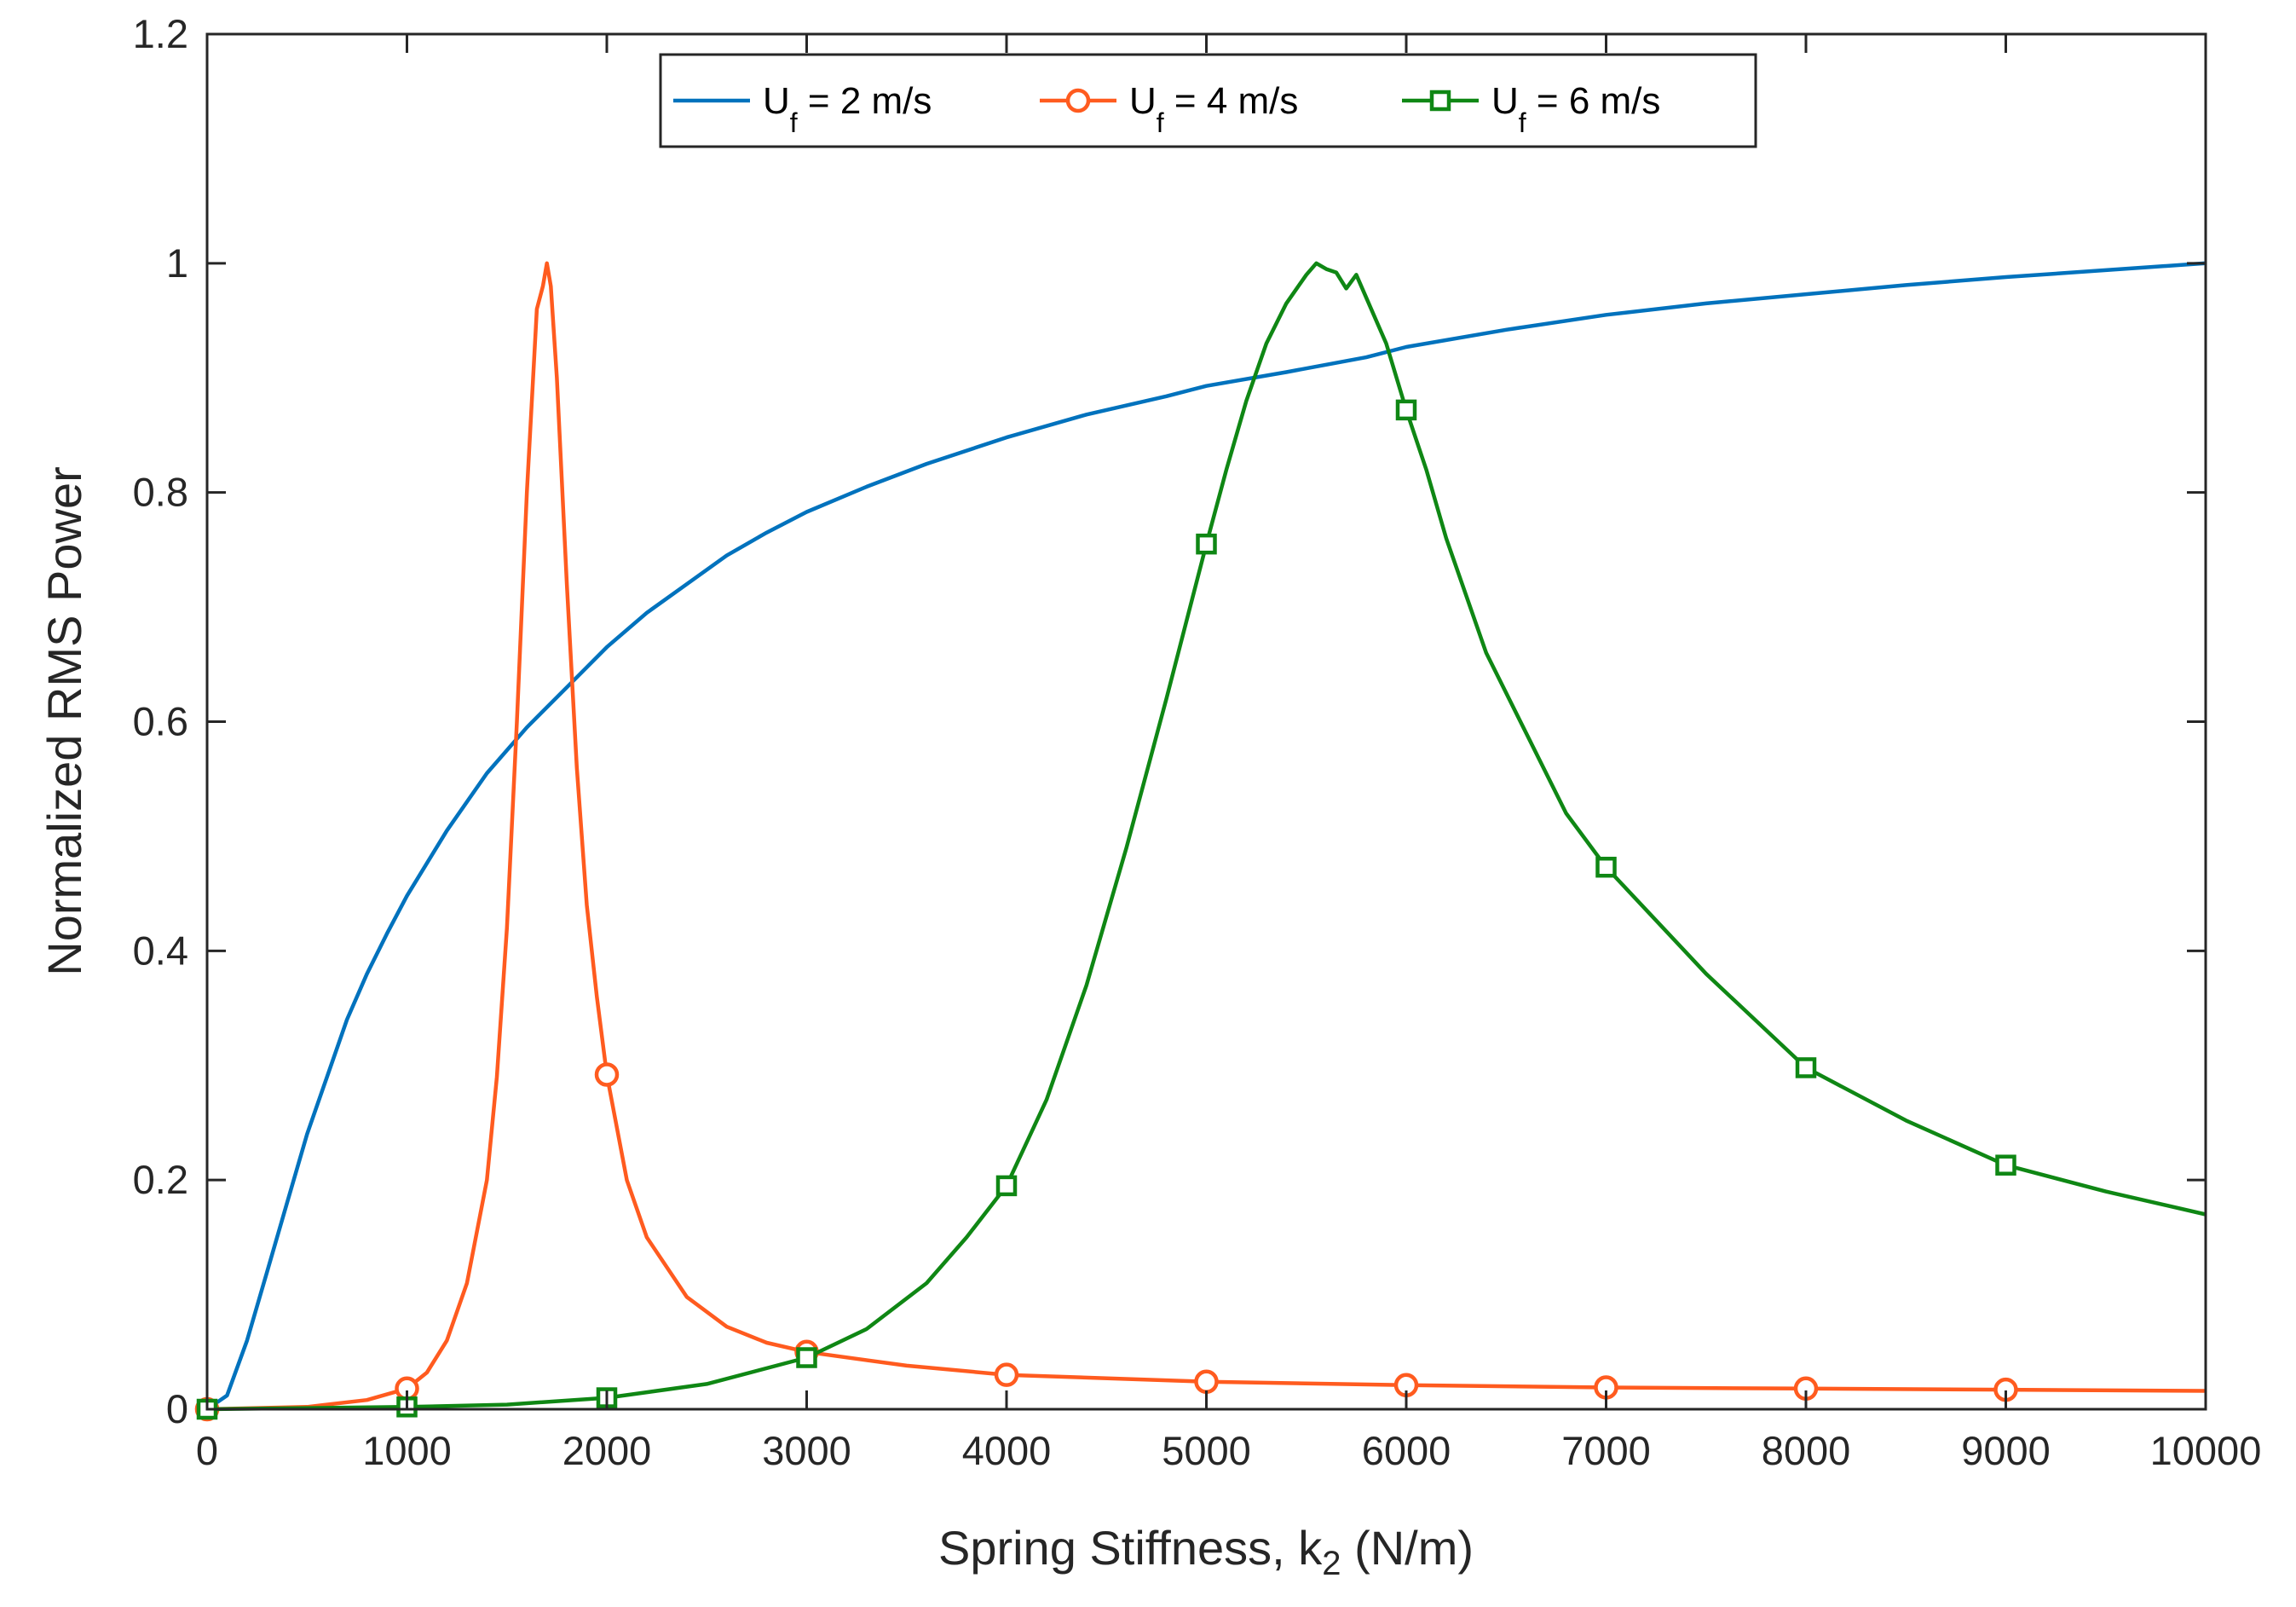  What do you see at coordinates (160, 950) in the screenshot?
I see `y-tick-label: 0.4` at bounding box center [160, 950].